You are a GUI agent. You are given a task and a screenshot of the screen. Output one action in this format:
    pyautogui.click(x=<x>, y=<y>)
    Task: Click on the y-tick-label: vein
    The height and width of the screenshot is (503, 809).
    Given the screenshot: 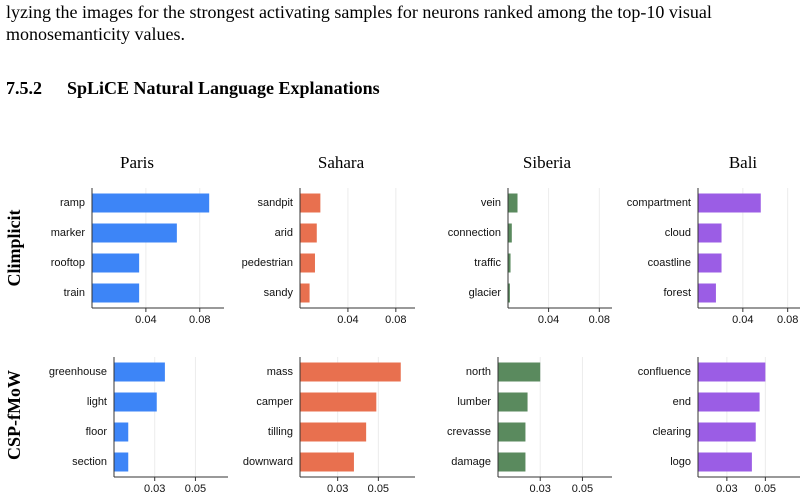 What is the action you would take?
    pyautogui.click(x=491, y=203)
    